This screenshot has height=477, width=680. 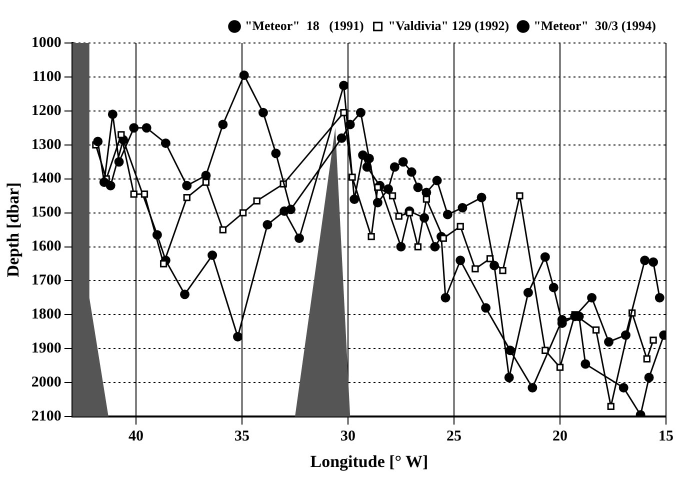 What do you see at coordinates (47, 76) in the screenshot?
I see `y-tick-label: 1100` at bounding box center [47, 76].